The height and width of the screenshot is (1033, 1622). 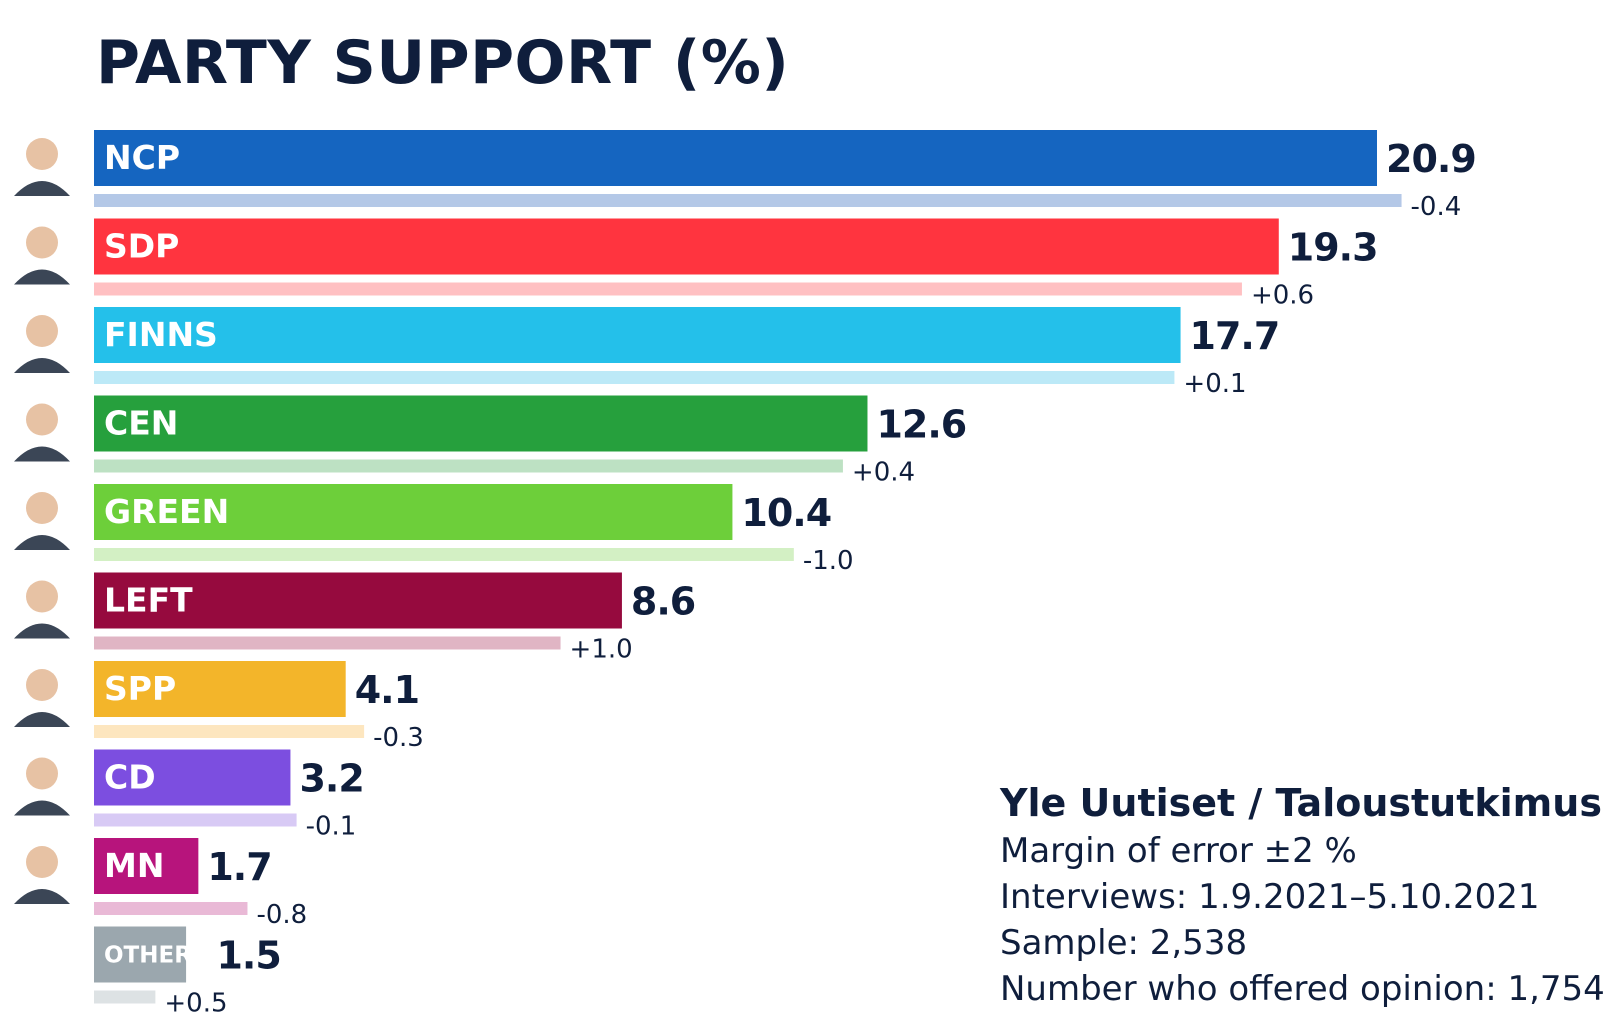 I want to click on leader-portrait-cd, so click(x=42, y=786).